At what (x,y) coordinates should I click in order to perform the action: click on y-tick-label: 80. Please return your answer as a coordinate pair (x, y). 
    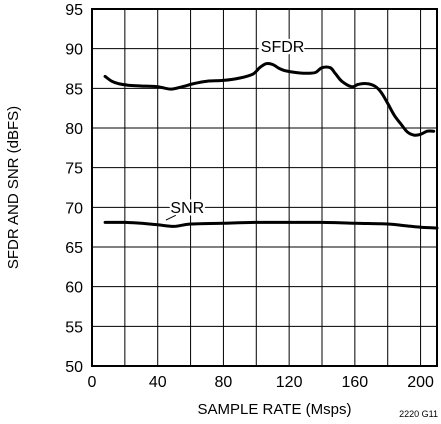
    Looking at the image, I should click on (74, 129).